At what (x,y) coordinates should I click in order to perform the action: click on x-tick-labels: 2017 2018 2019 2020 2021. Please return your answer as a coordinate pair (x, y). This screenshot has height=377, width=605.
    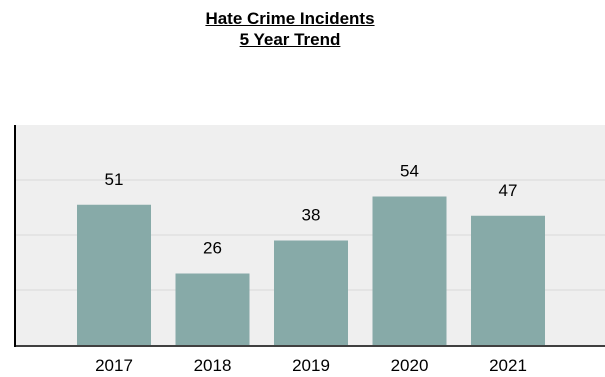
    Looking at the image, I should click on (311, 365).